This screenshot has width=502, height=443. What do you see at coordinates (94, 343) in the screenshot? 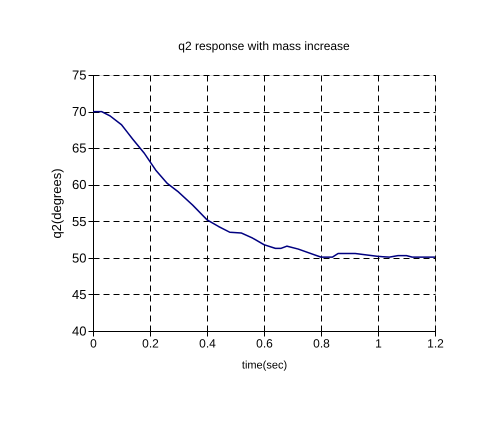
I see `x-tick-label: 0` at bounding box center [94, 343].